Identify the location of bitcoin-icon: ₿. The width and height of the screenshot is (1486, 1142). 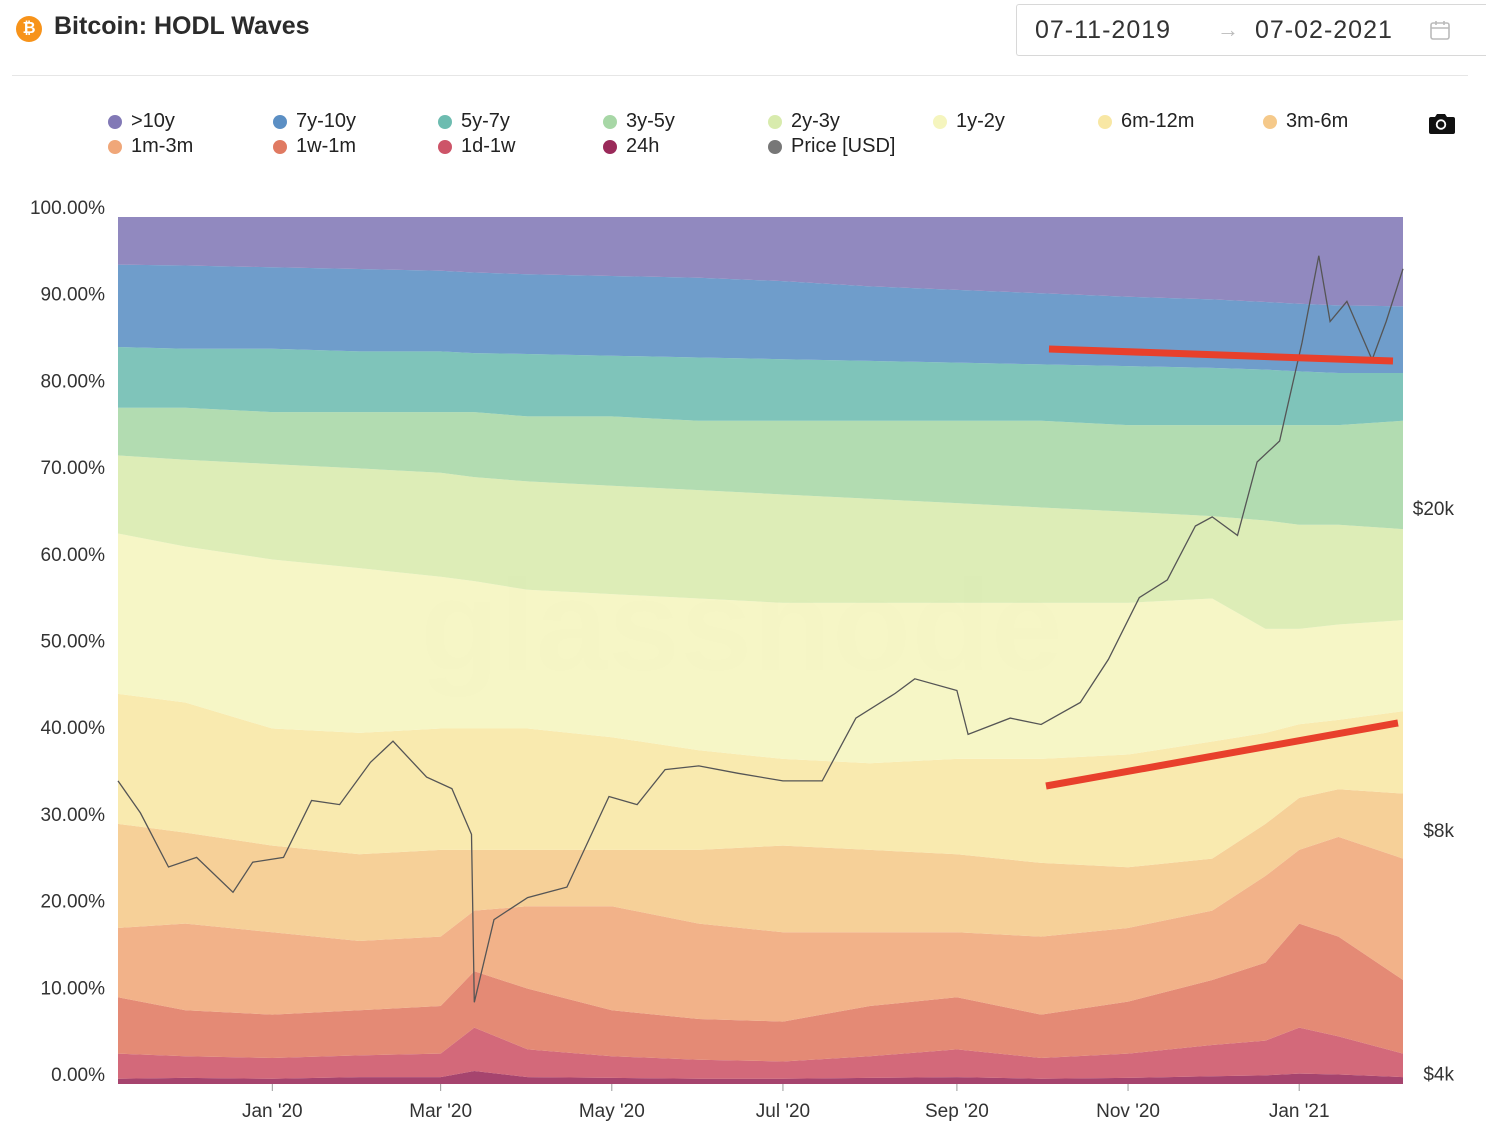
(29, 29).